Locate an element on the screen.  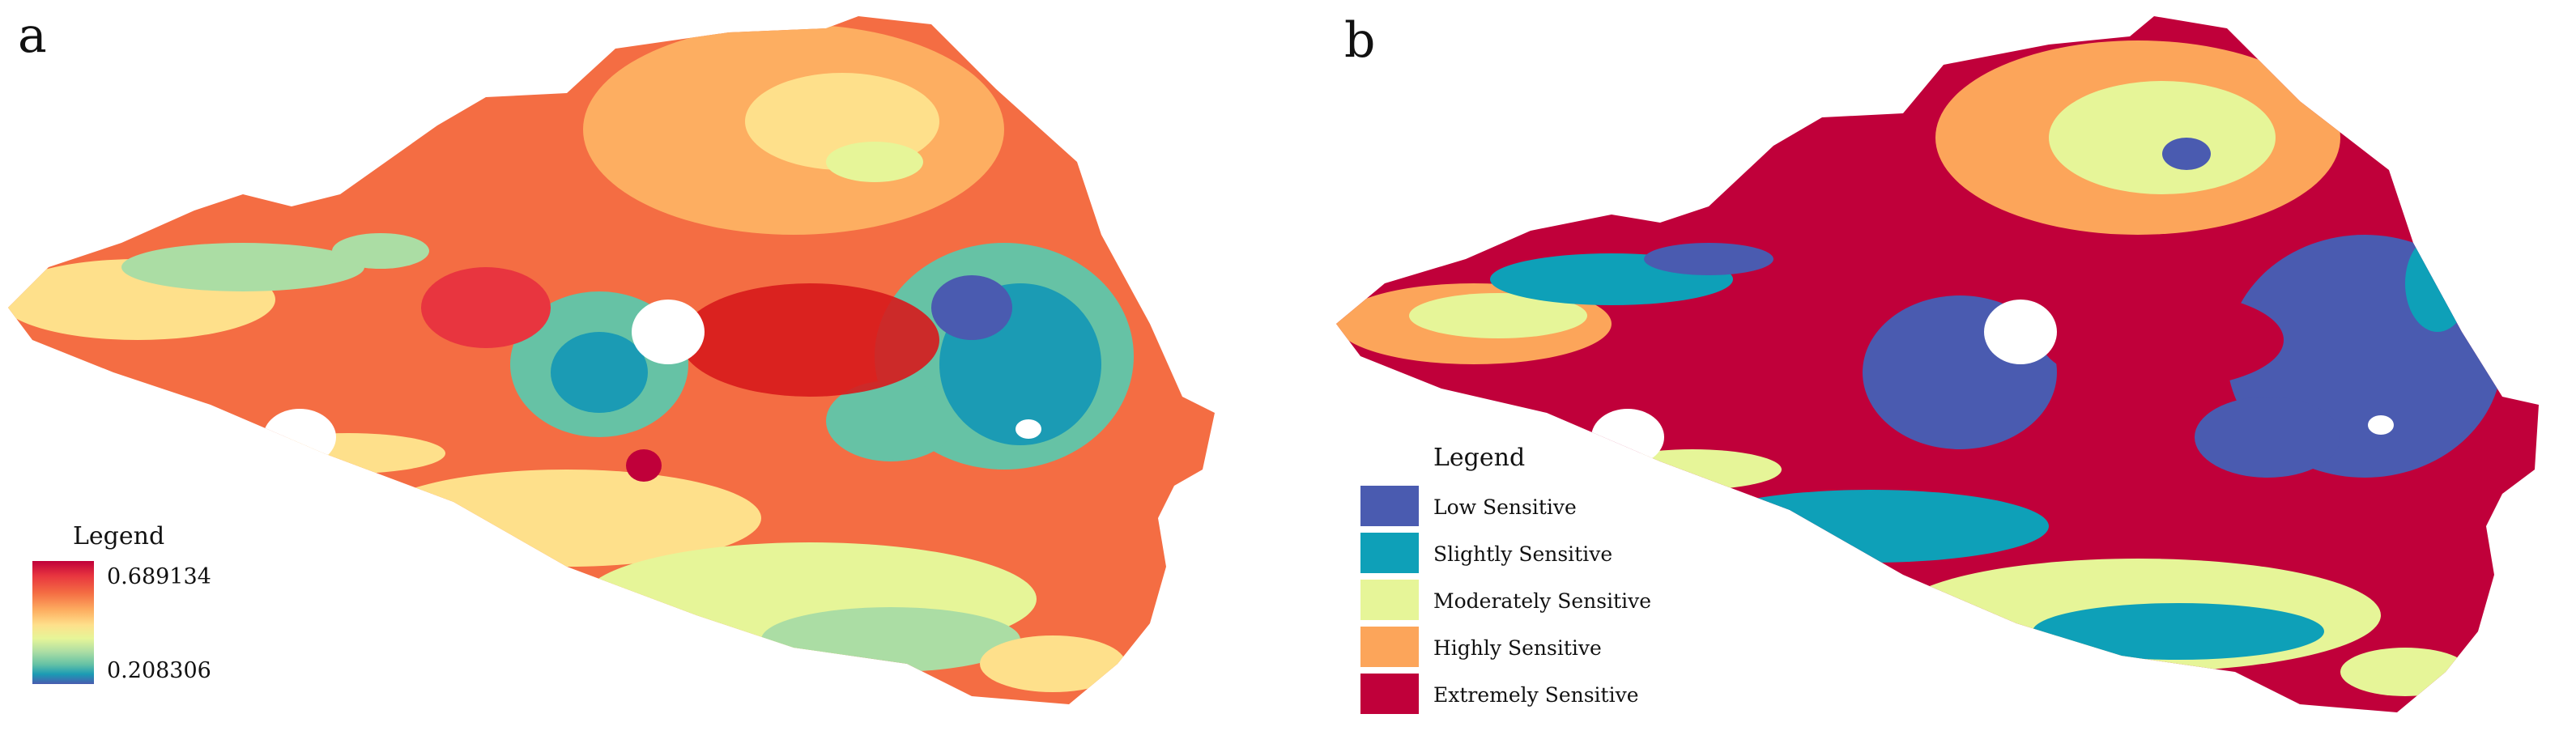
legend-item-label: Highly Sensitive is located at coordinates (1517, 648).